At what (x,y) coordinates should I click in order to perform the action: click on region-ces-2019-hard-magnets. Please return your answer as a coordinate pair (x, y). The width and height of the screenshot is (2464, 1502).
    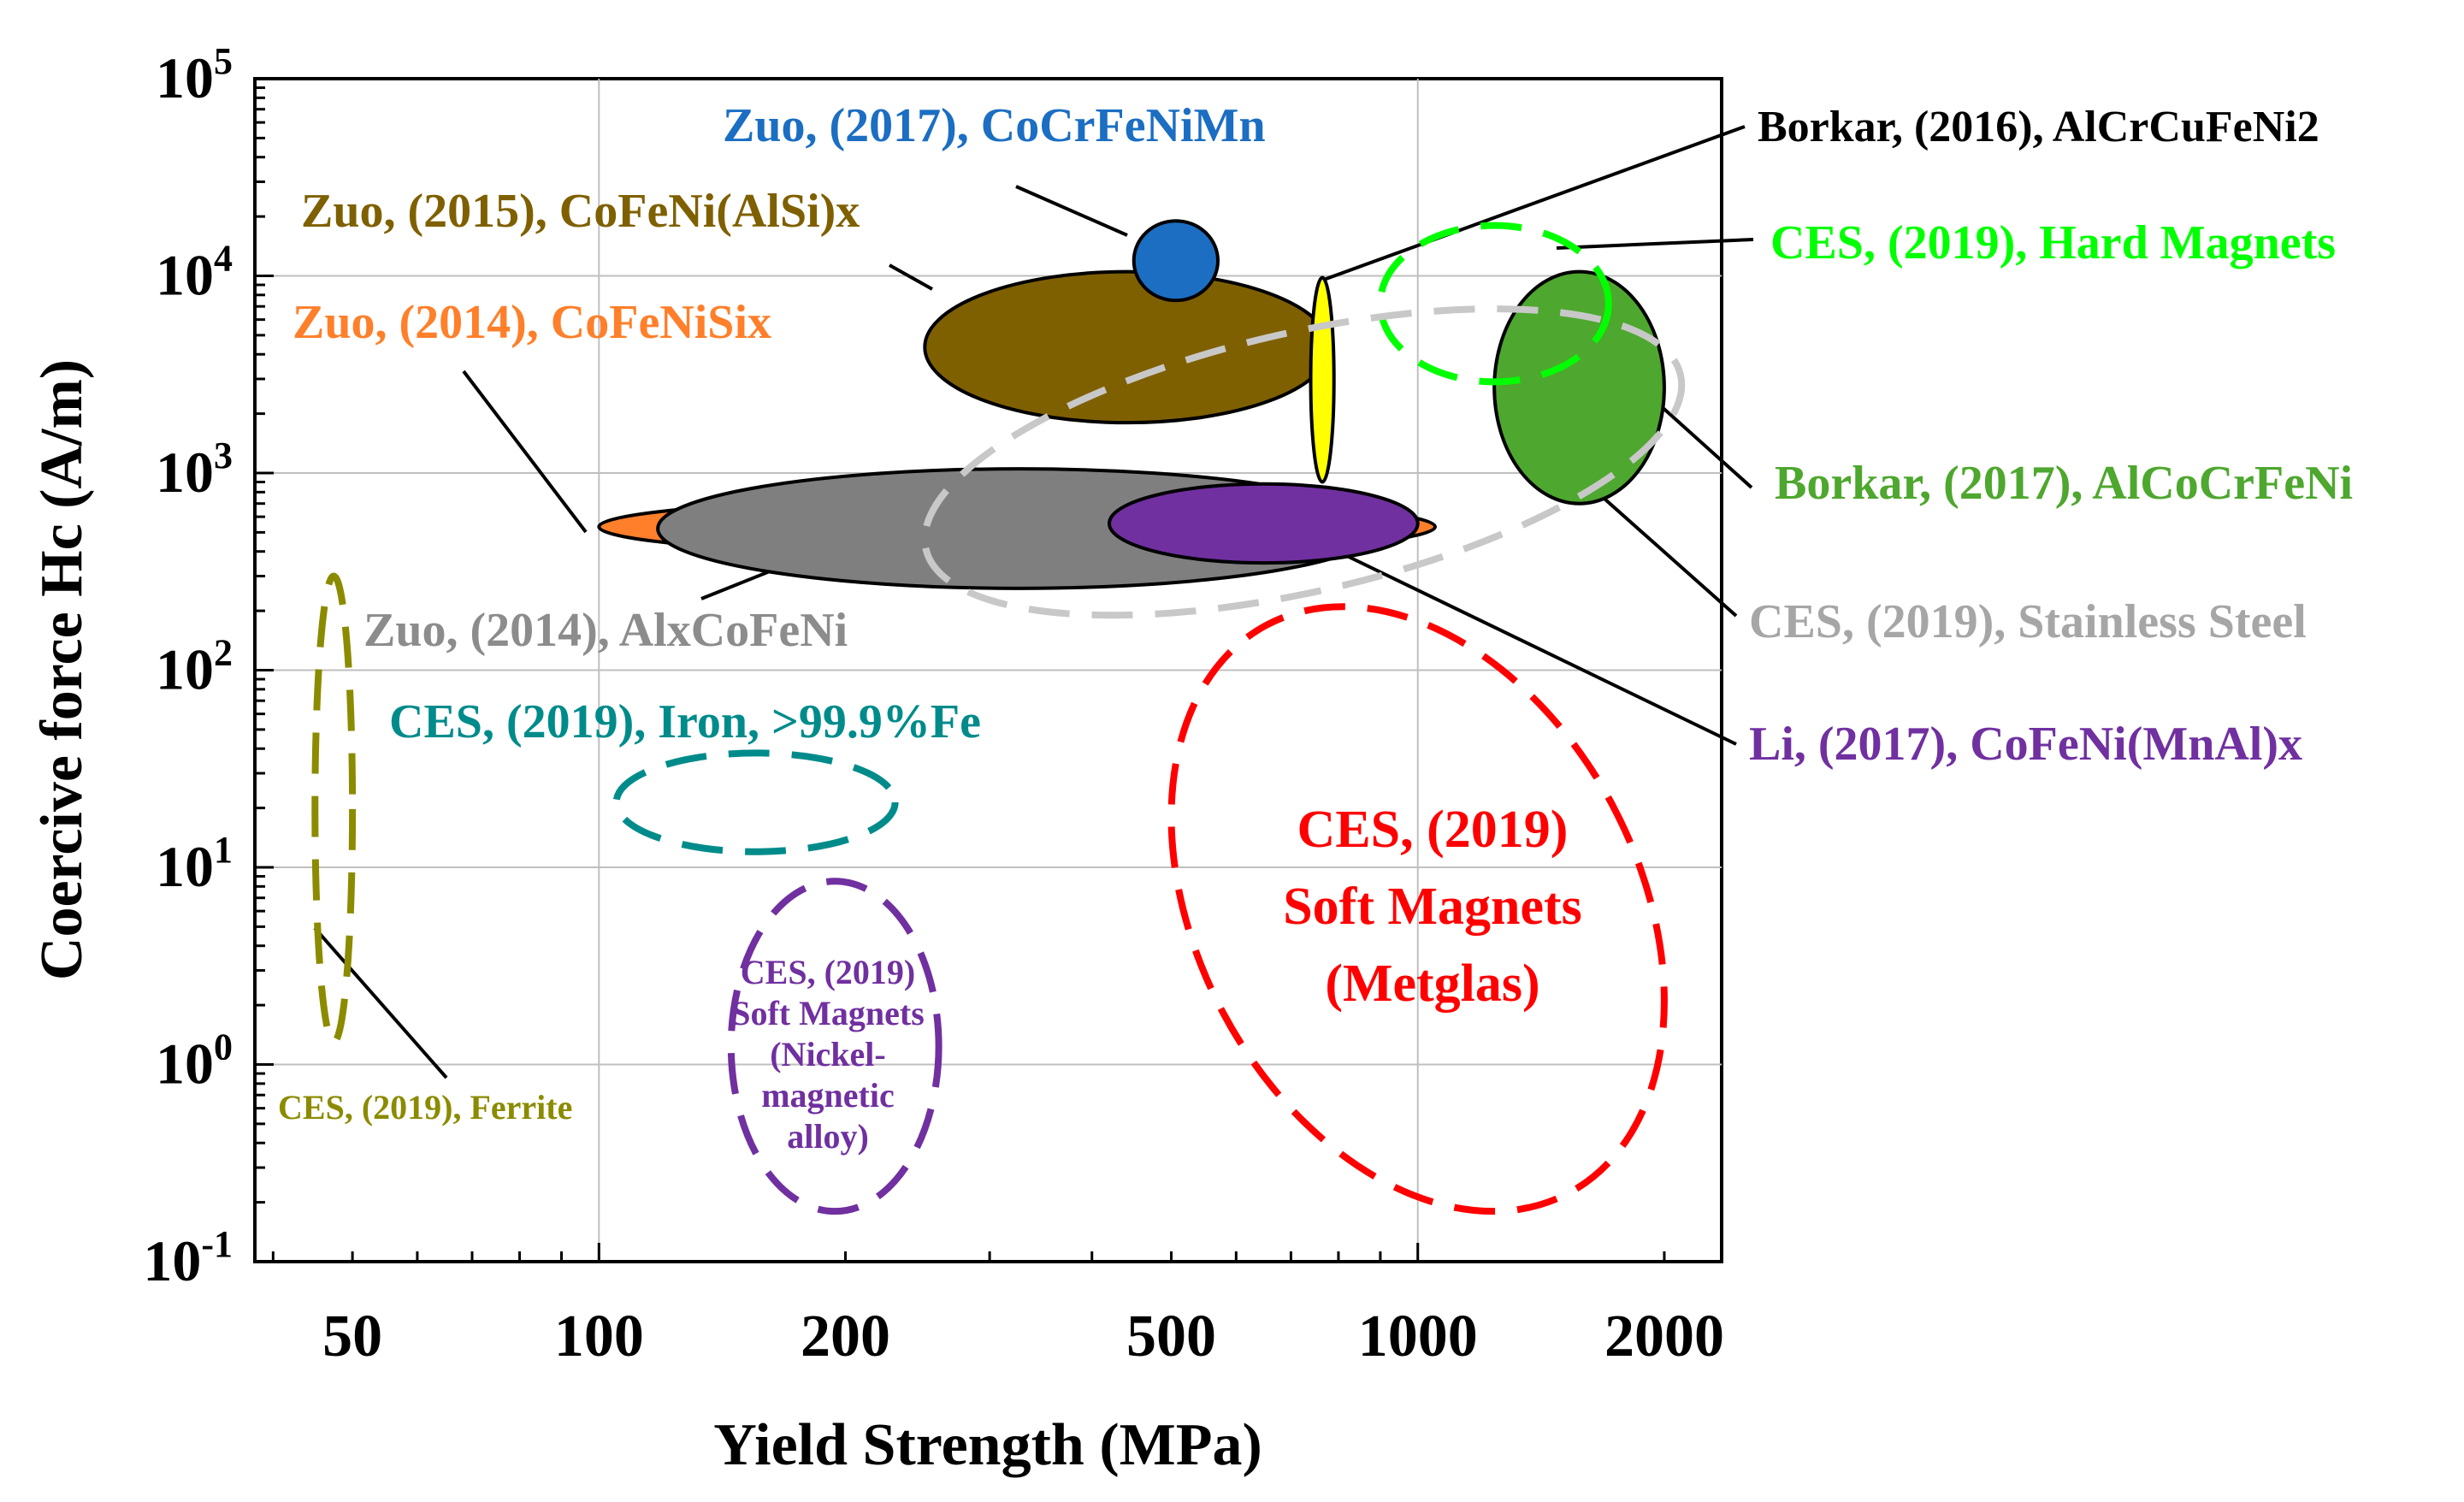
    Looking at the image, I should click on (1494, 304).